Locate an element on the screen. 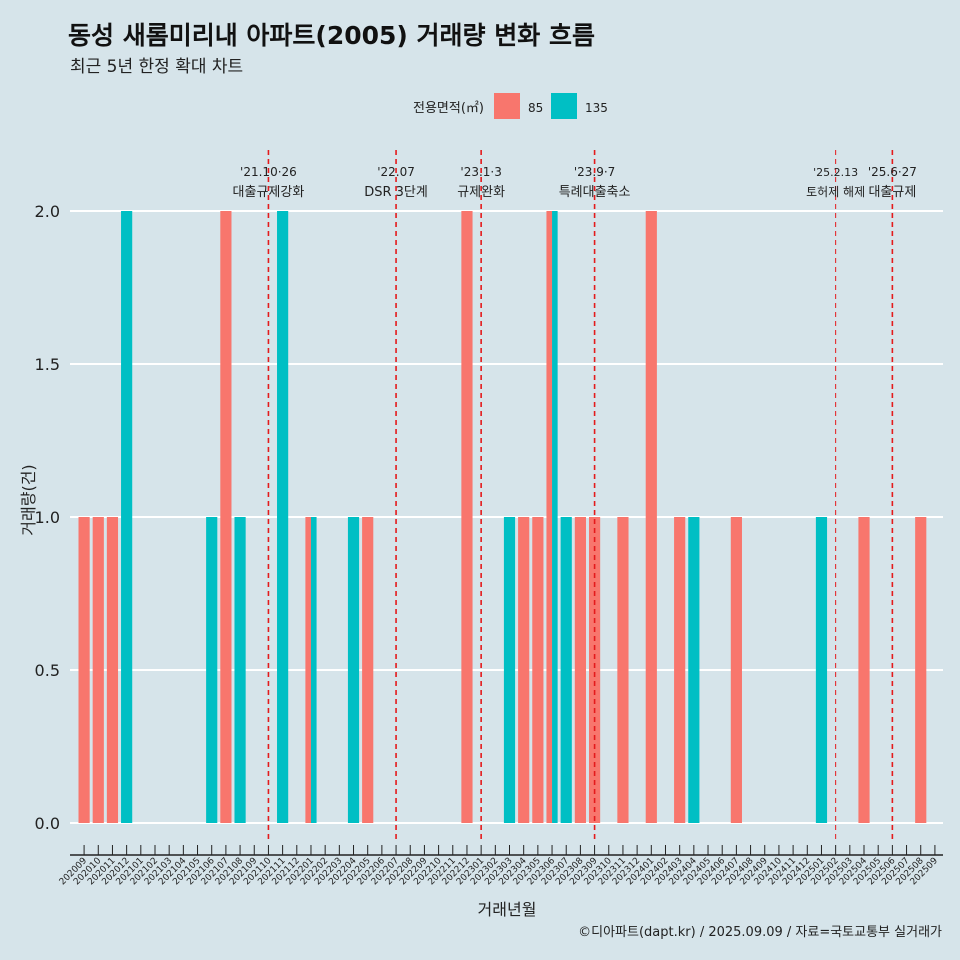 Image resolution: width=960 pixels, height=960 pixels. event-date-label: '25.6·27 is located at coordinates (892, 172).